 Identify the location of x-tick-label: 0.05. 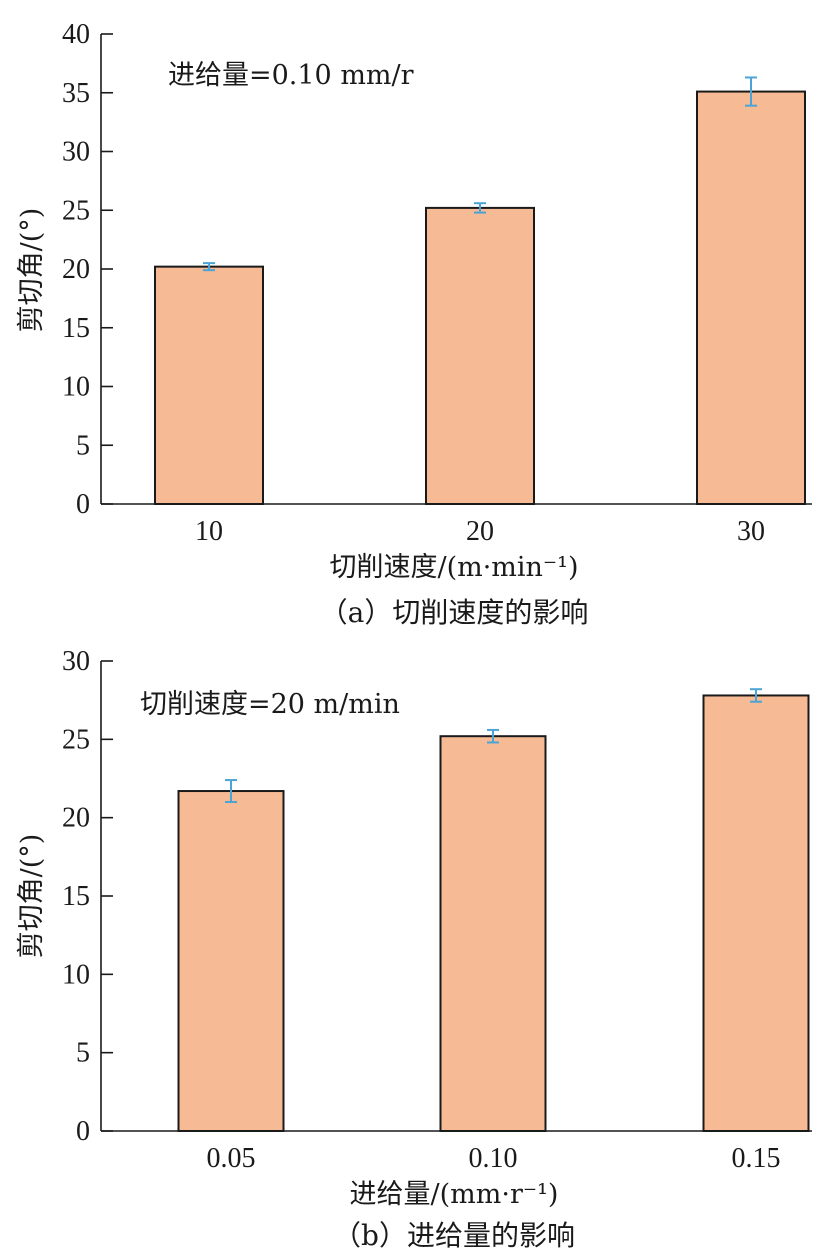
(231, 1158).